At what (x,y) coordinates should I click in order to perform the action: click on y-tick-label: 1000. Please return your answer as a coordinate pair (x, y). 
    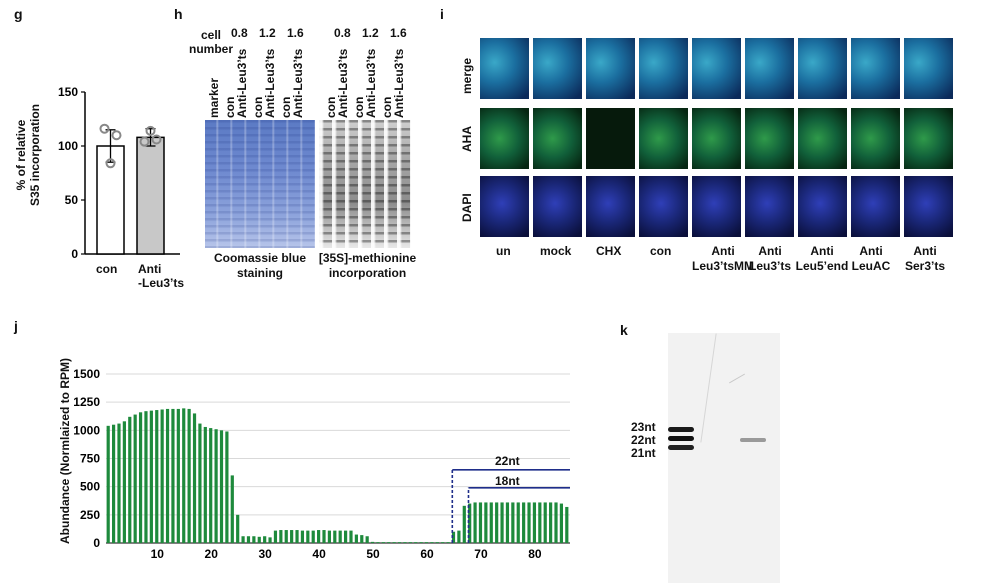
    Looking at the image, I should click on (86, 430).